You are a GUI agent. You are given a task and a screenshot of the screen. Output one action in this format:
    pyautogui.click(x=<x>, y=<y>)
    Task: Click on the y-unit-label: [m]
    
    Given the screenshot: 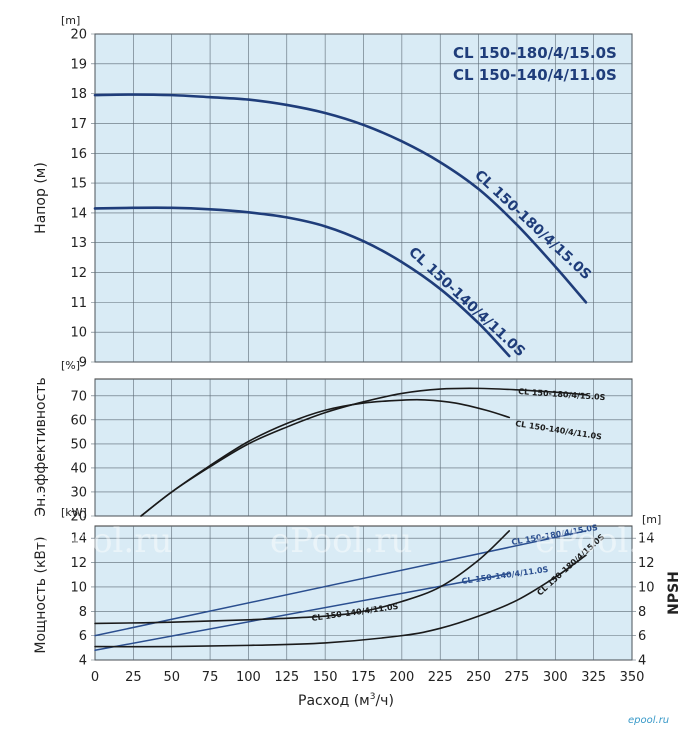 What is the action you would take?
    pyautogui.click(x=70, y=20)
    